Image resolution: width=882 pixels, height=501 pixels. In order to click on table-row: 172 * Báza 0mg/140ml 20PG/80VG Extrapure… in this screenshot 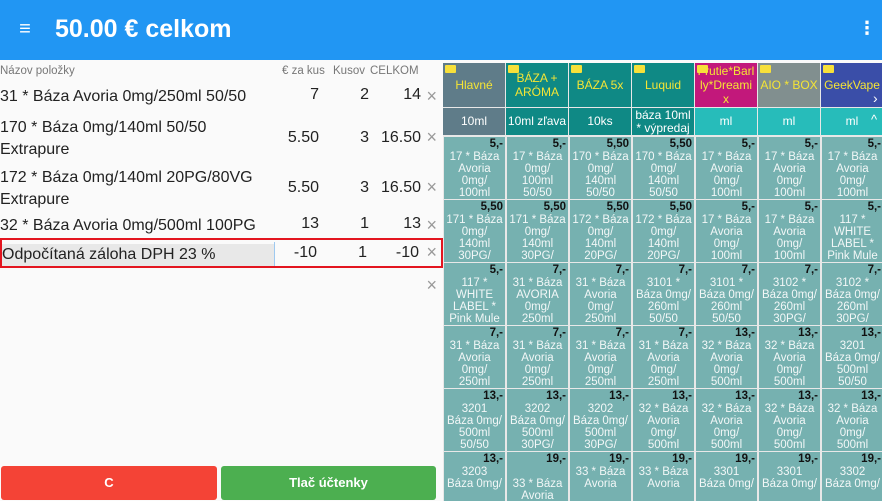, I will do `click(221, 189)`.